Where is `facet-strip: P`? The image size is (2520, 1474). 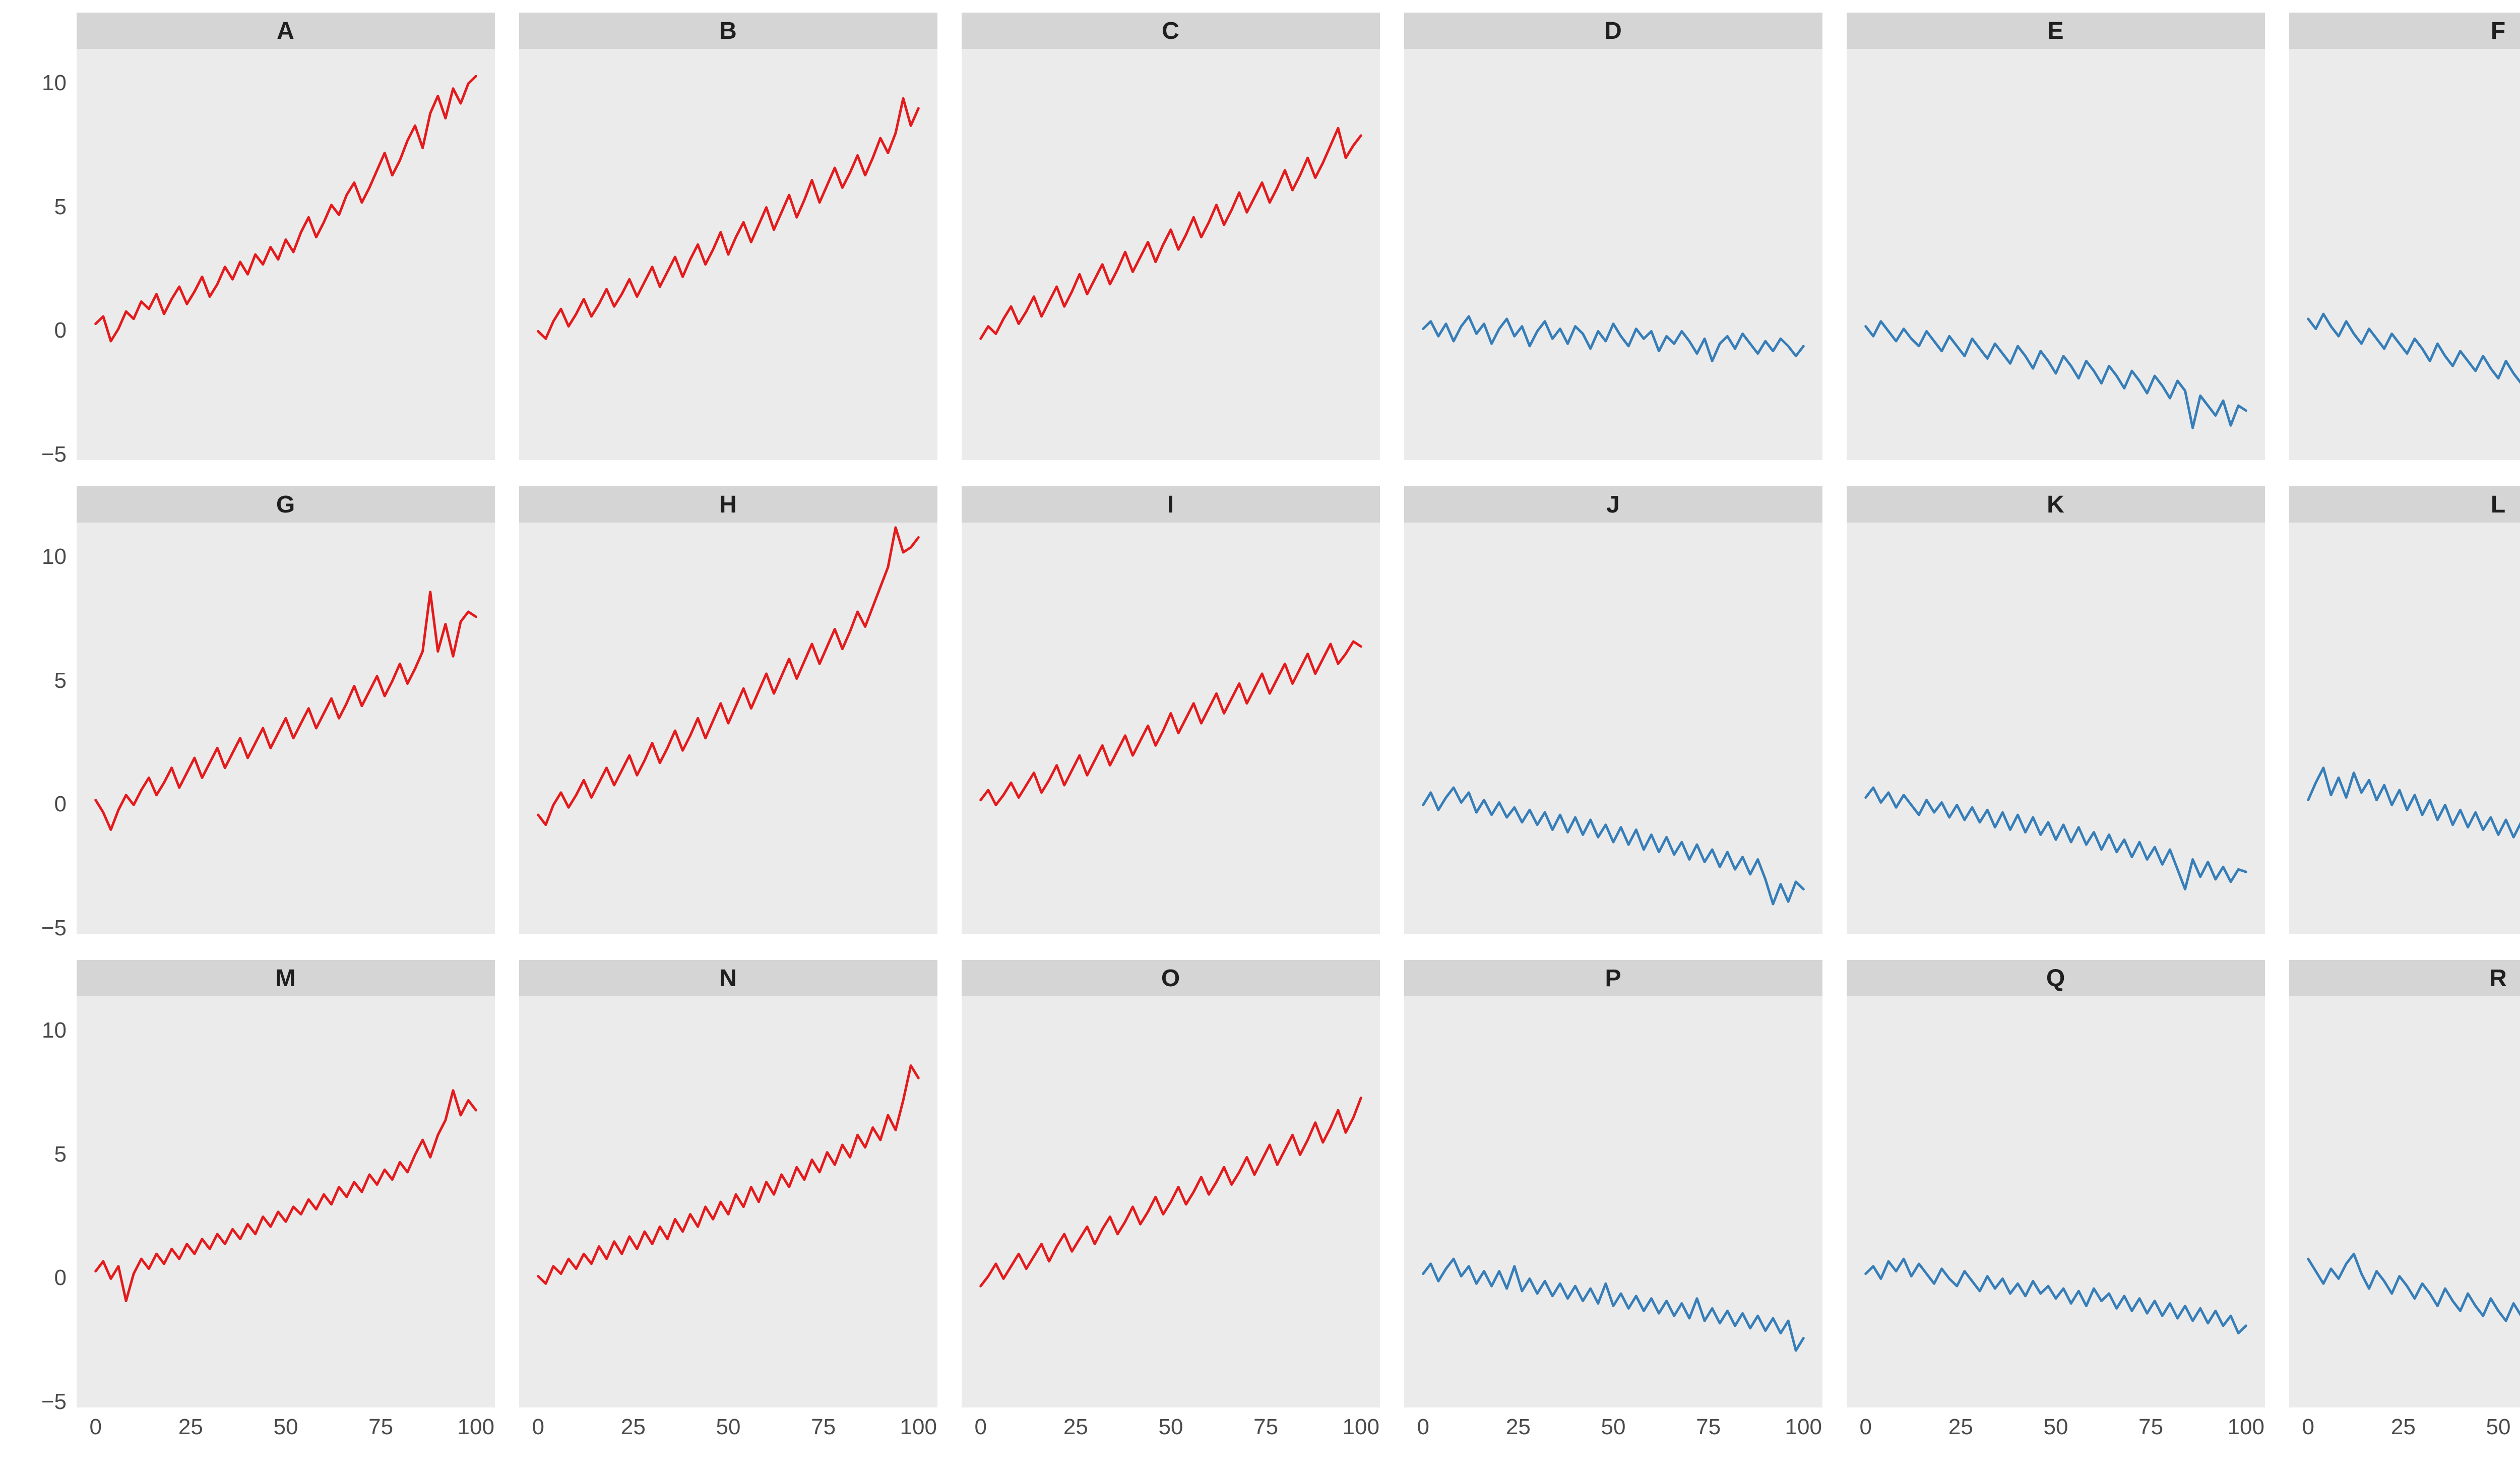
facet-strip: P is located at coordinates (1613, 978).